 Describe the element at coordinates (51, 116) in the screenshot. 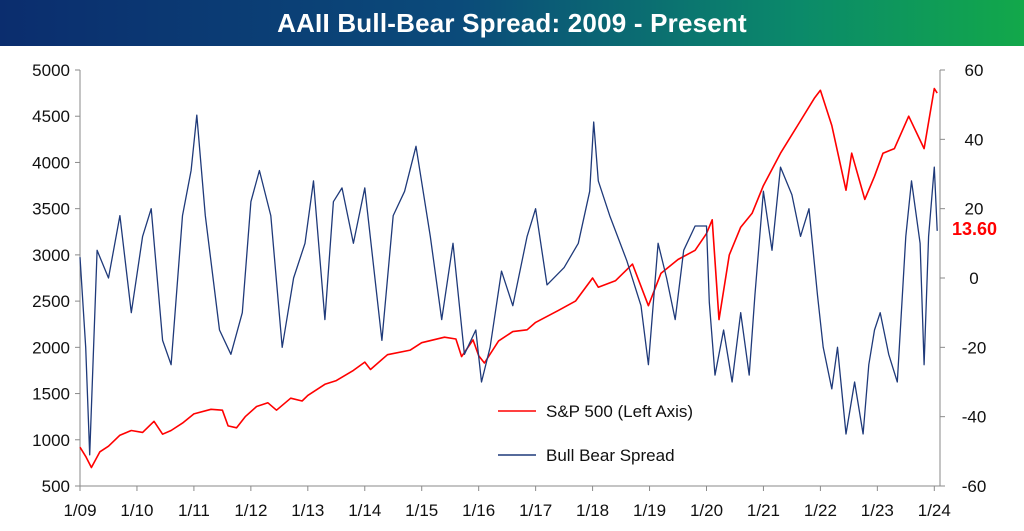

I see `left-tick-label: 4500` at that location.